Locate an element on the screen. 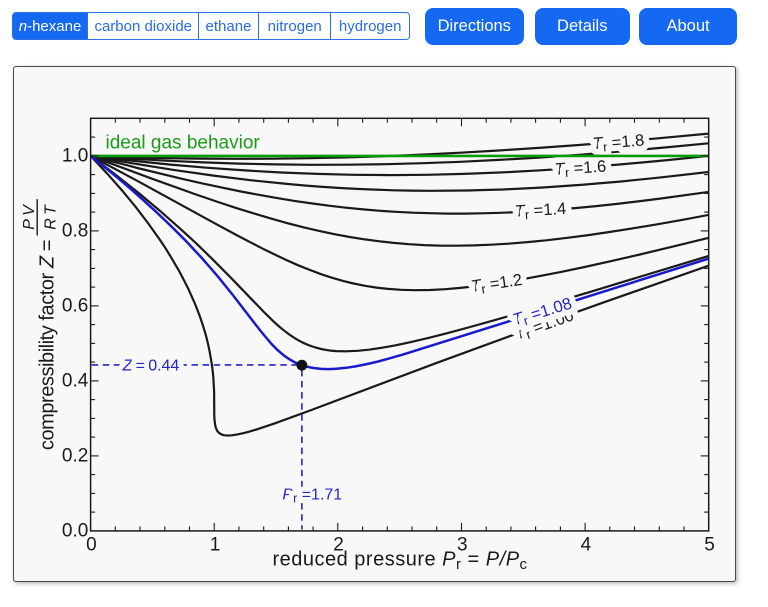  svg-text: compressibility factor Z = is located at coordinates (47, 345).